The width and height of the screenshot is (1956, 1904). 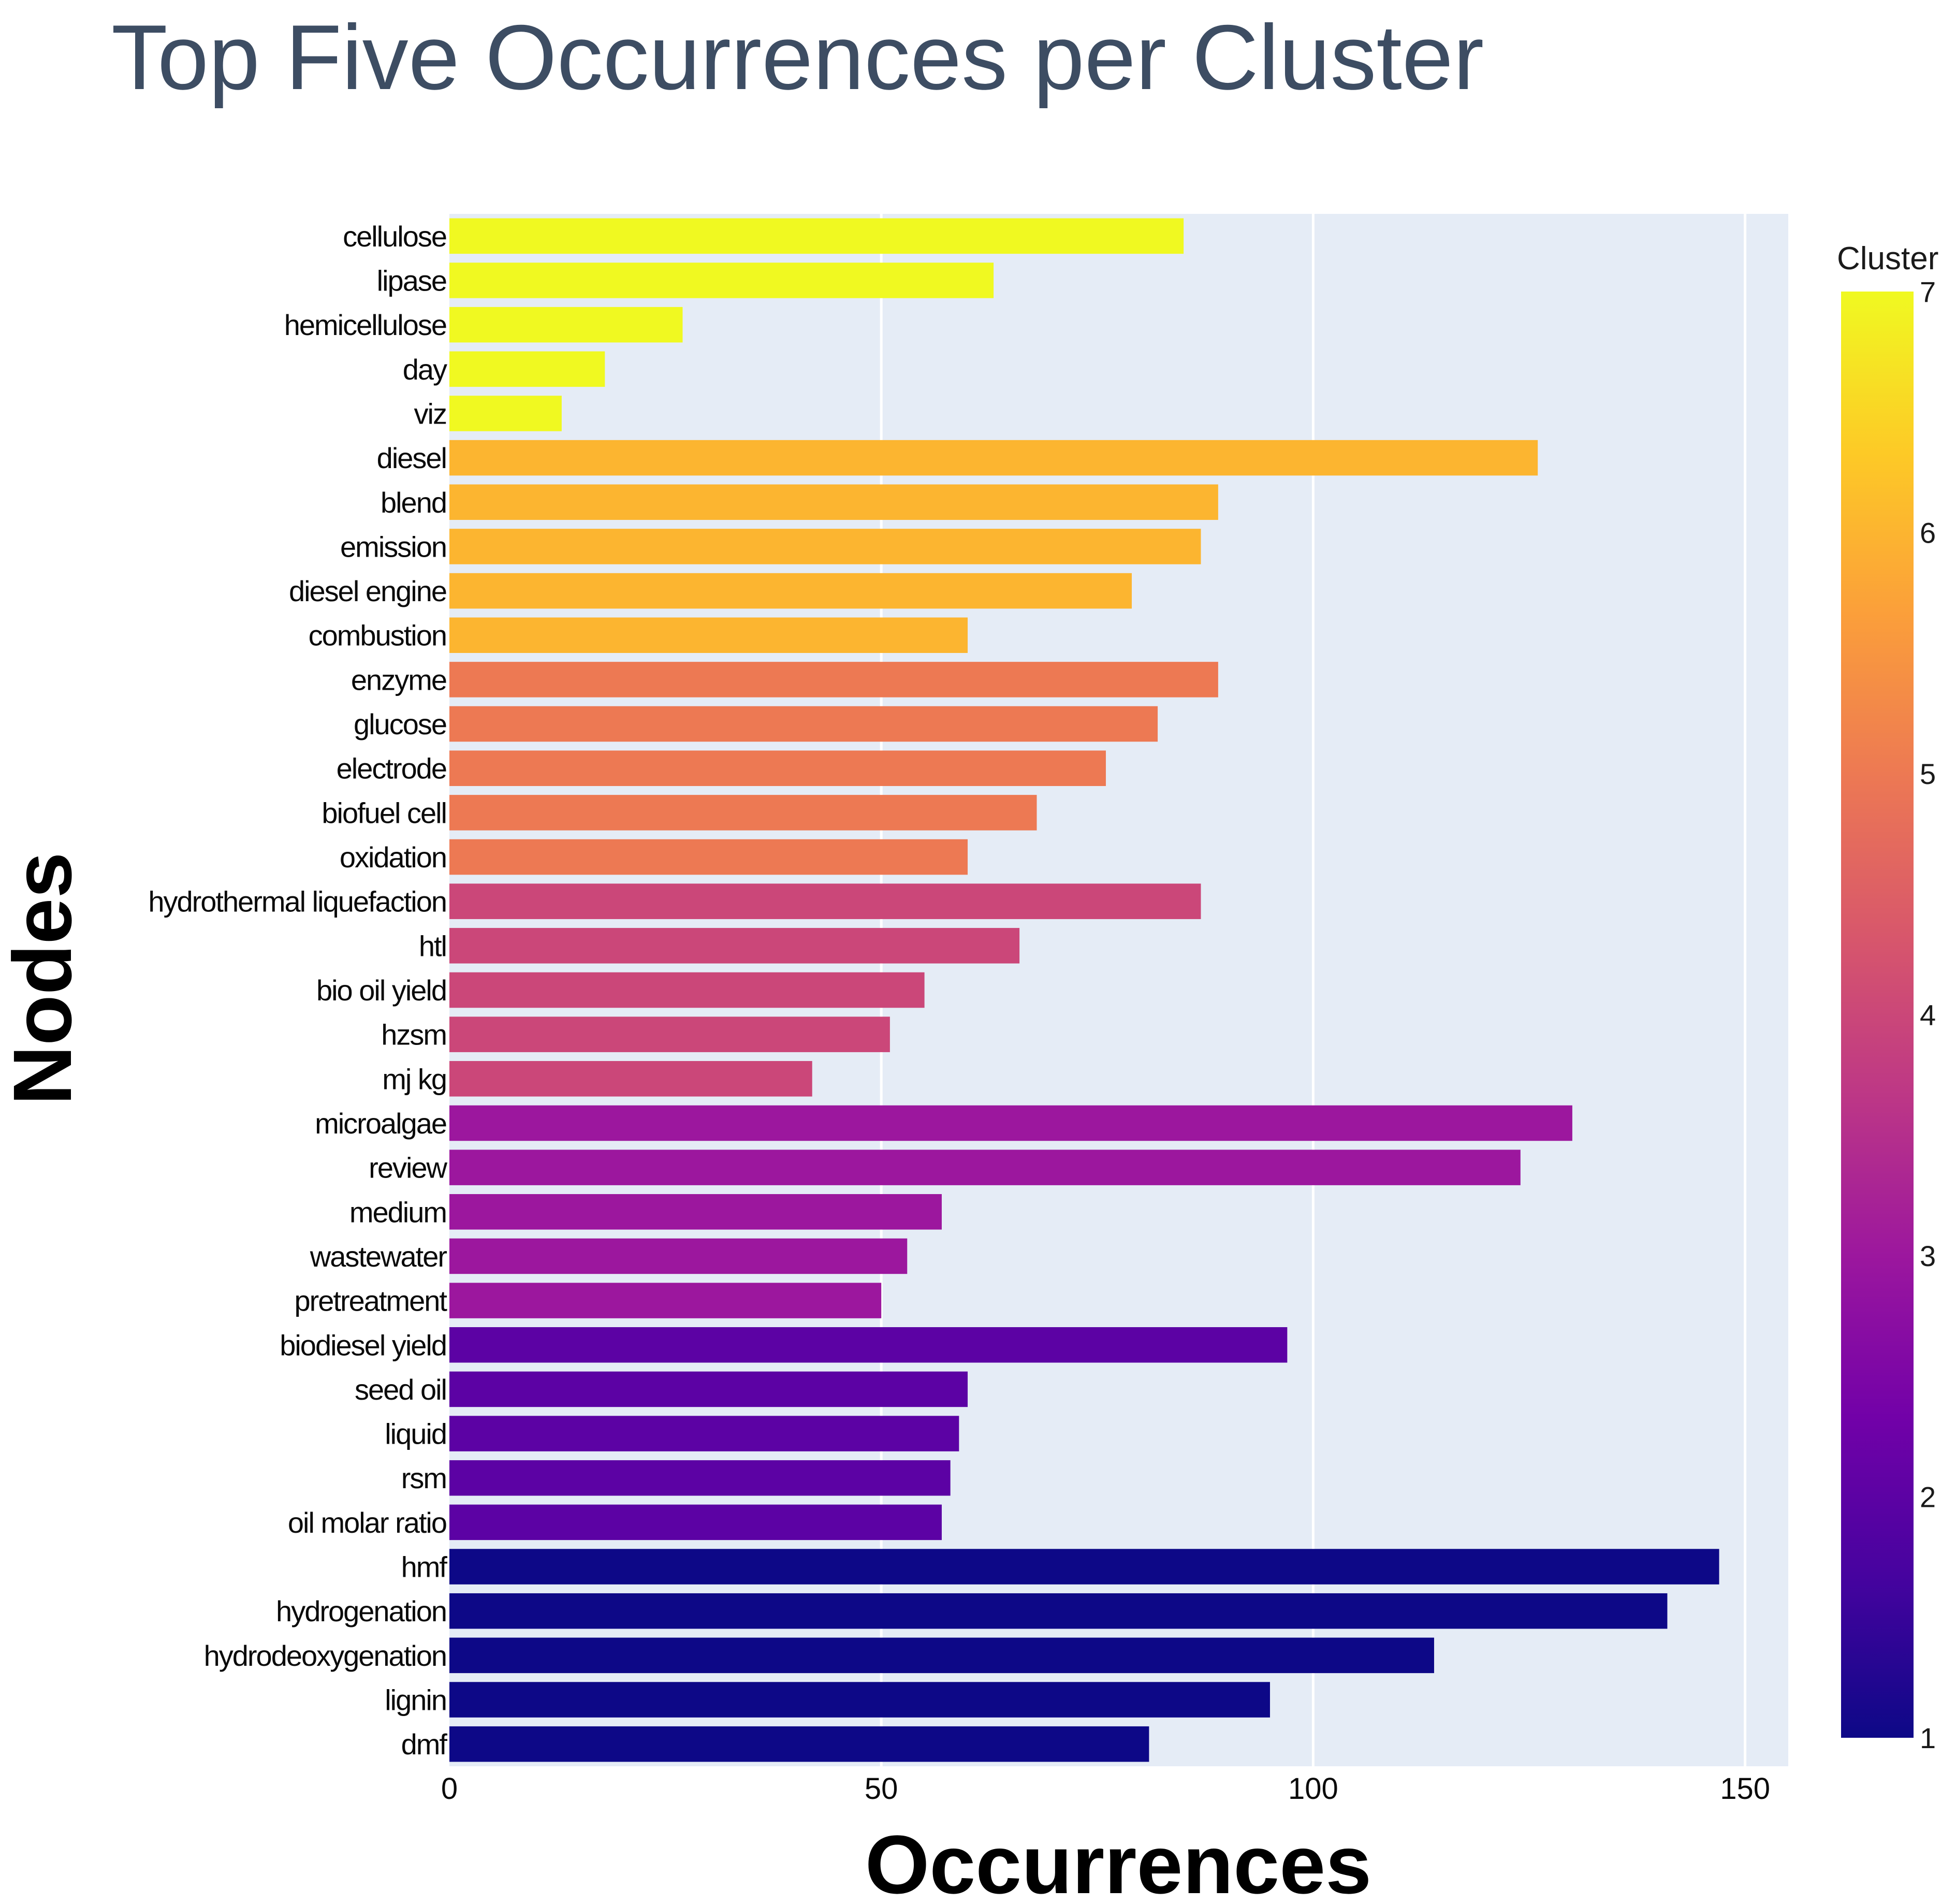 What do you see at coordinates (985, 1167) in the screenshot?
I see `bar-review` at bounding box center [985, 1167].